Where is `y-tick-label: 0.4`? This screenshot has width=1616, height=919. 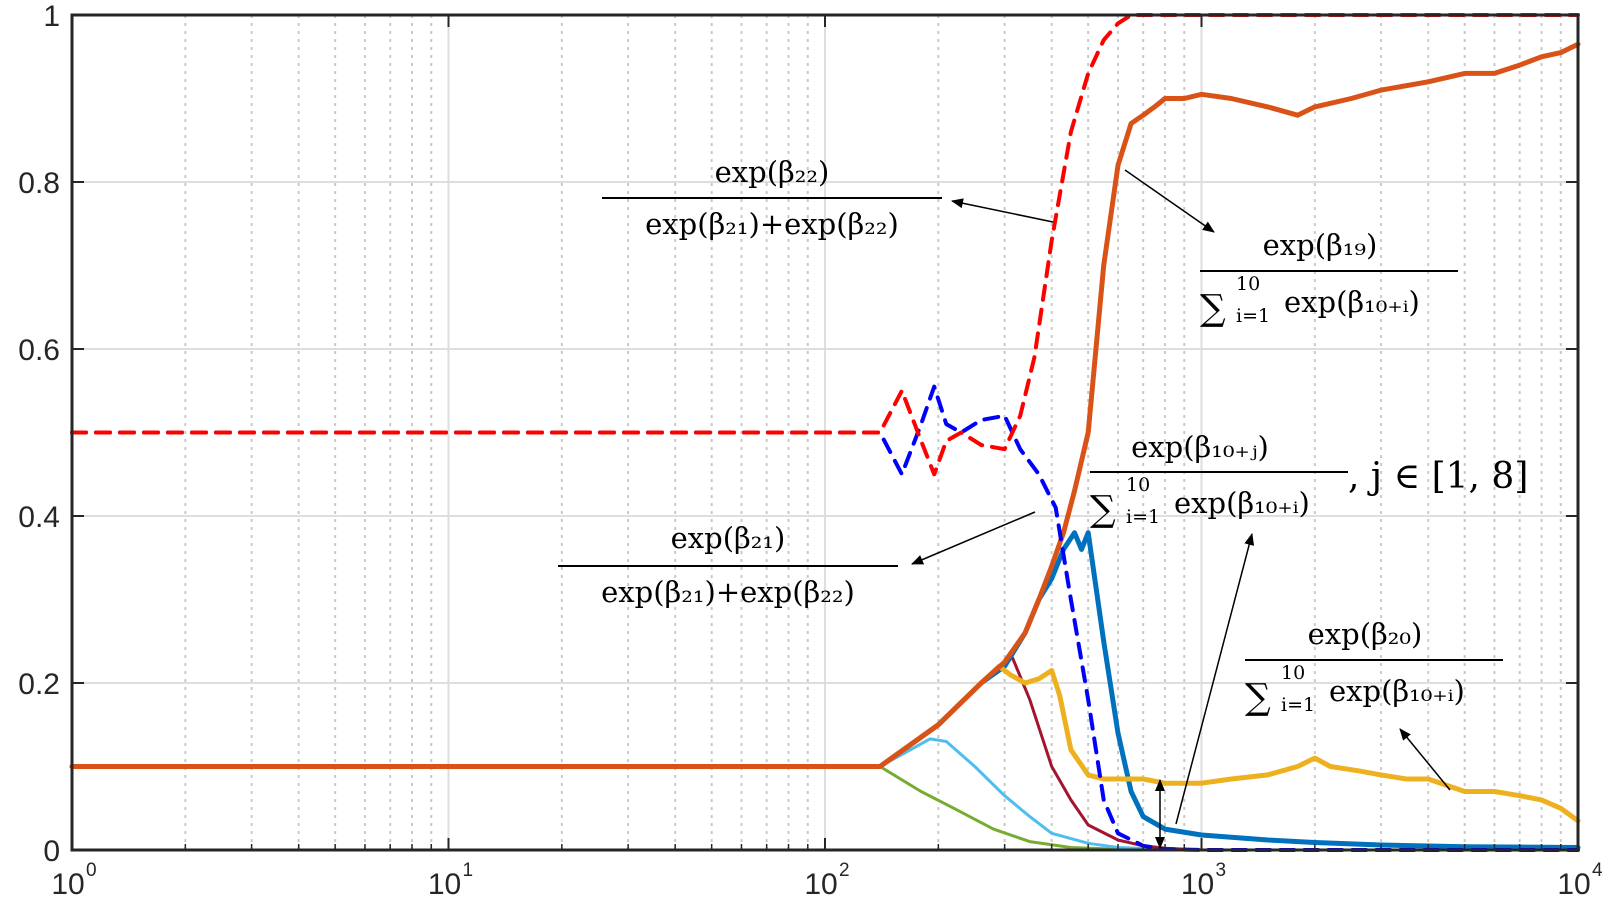
y-tick-label: 0.4 is located at coordinates (39, 517).